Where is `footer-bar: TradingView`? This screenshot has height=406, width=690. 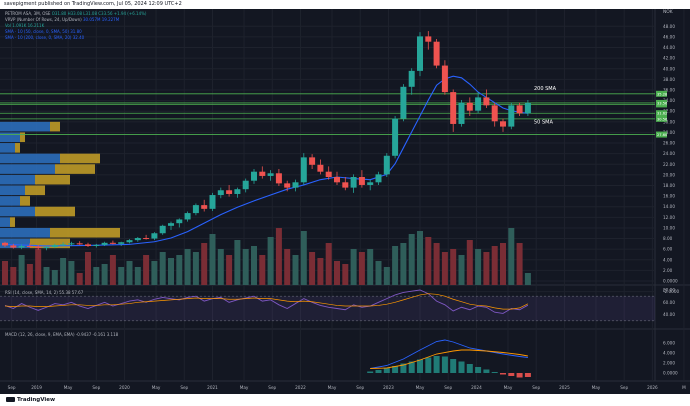
footer-bar: TradingView is located at coordinates (345, 400).